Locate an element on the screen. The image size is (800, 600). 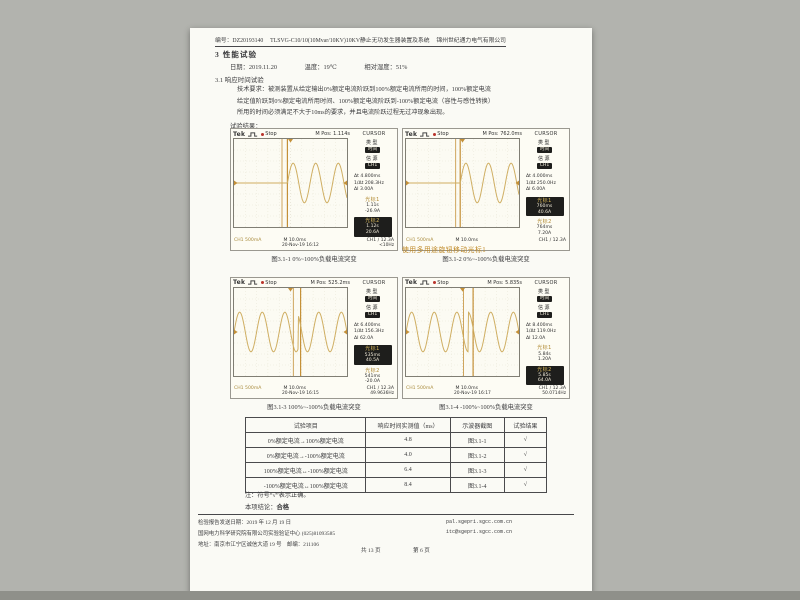
section-heading: 3 性能试验 is located at coordinates (236, 54).